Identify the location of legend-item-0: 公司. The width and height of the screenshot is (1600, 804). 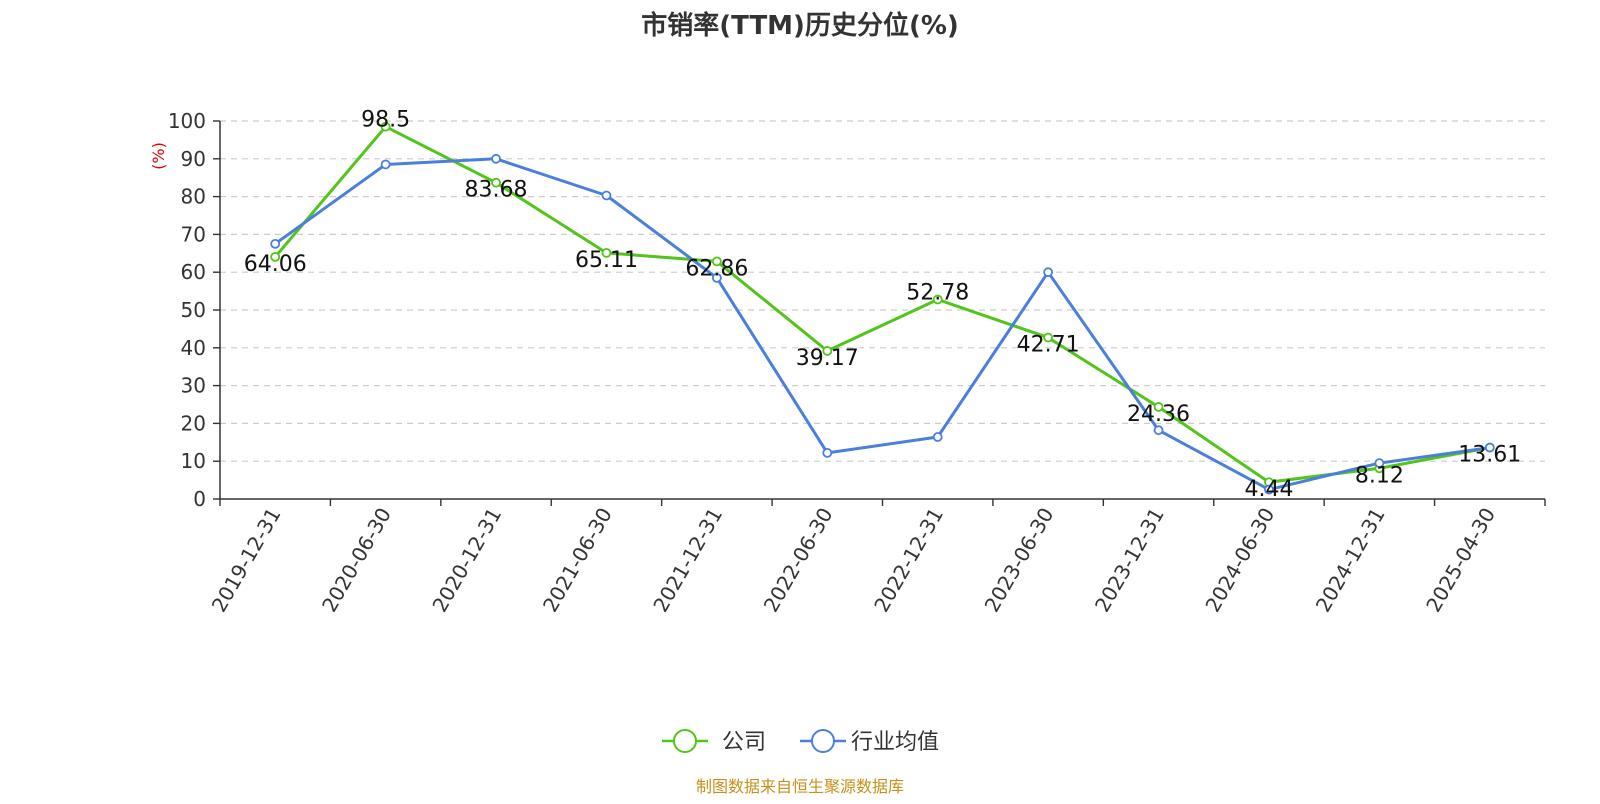
(714, 742).